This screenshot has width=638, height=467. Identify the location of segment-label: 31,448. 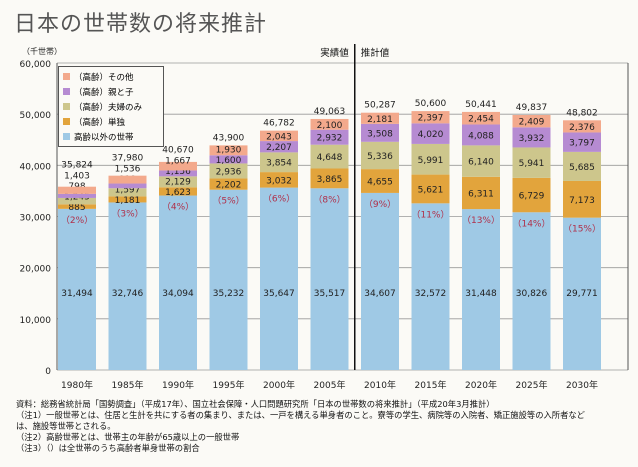
(481, 294).